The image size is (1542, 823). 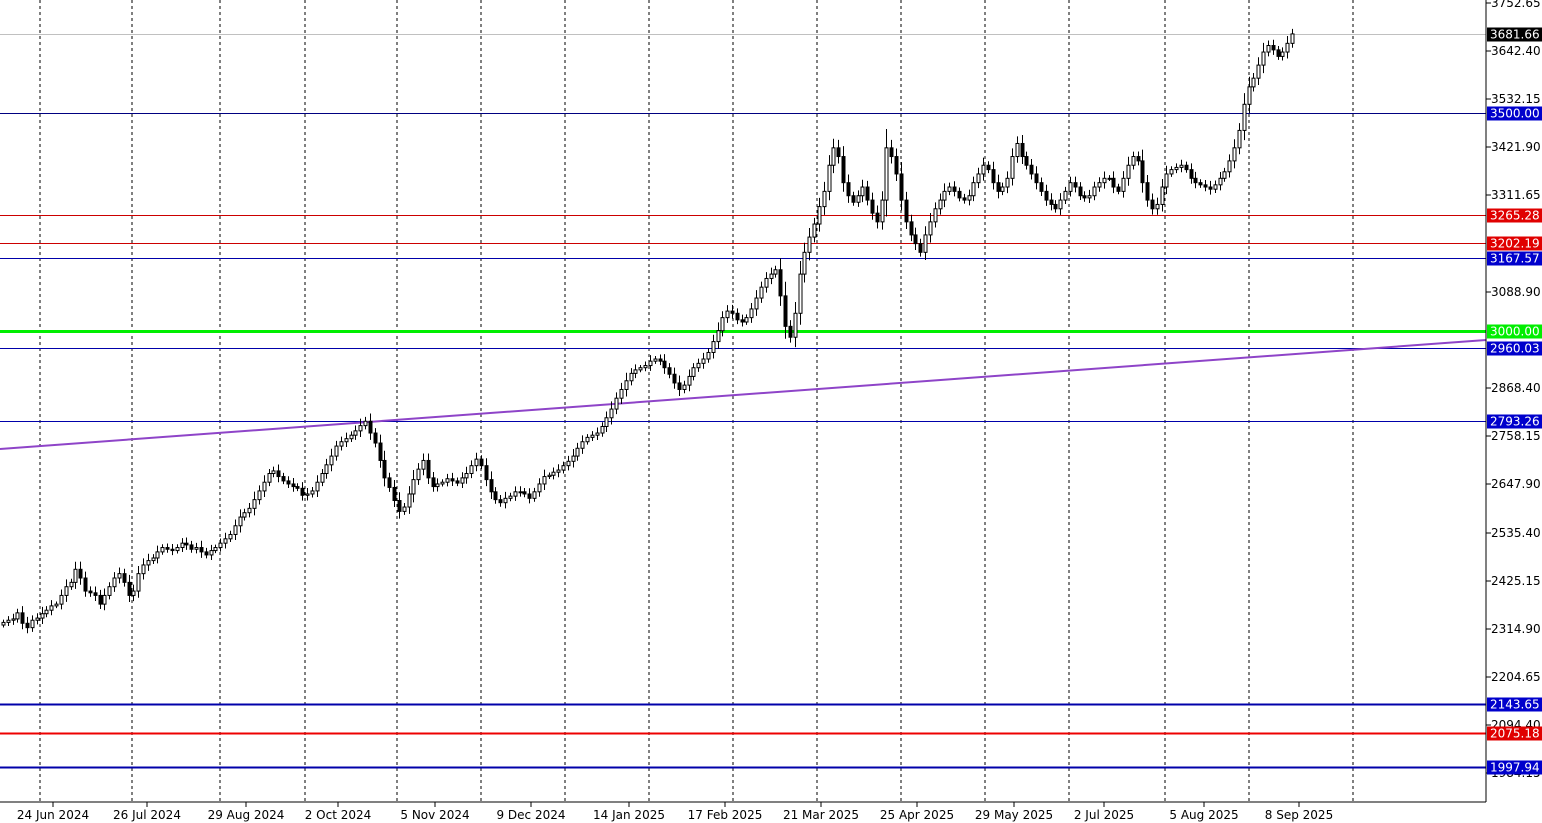 I want to click on date-tick-label: 14 Jan 2025, so click(x=629, y=815).